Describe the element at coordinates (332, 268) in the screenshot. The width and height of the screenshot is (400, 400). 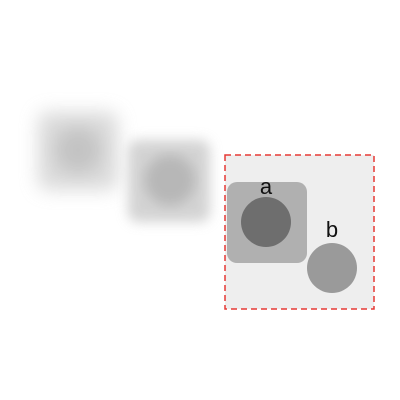
I see `circle-b` at that location.